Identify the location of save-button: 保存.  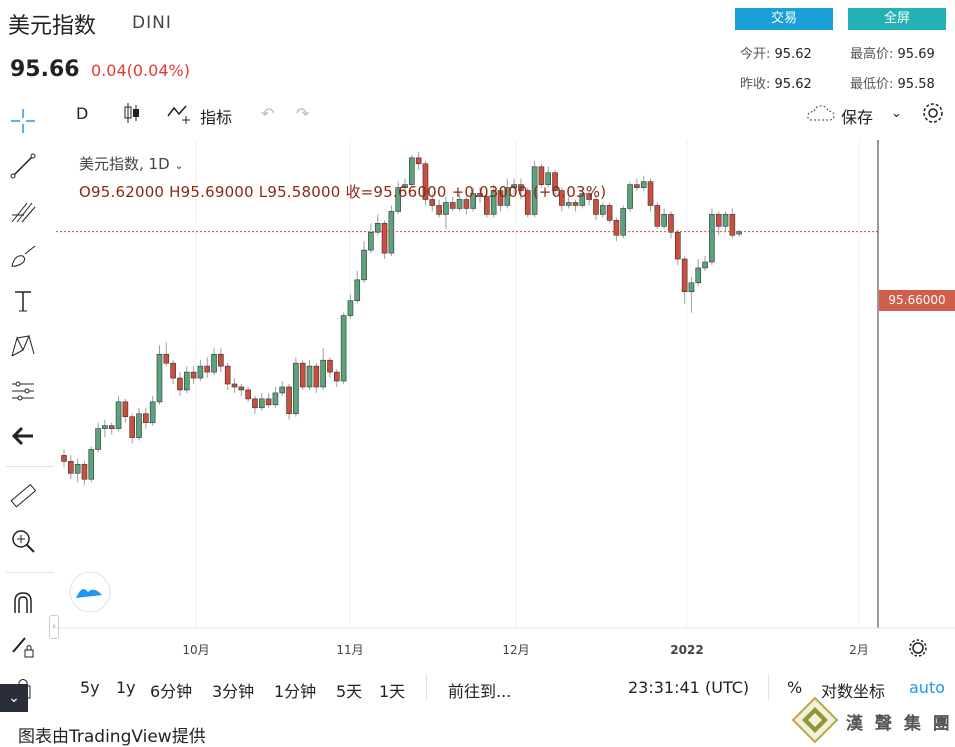
(857, 117).